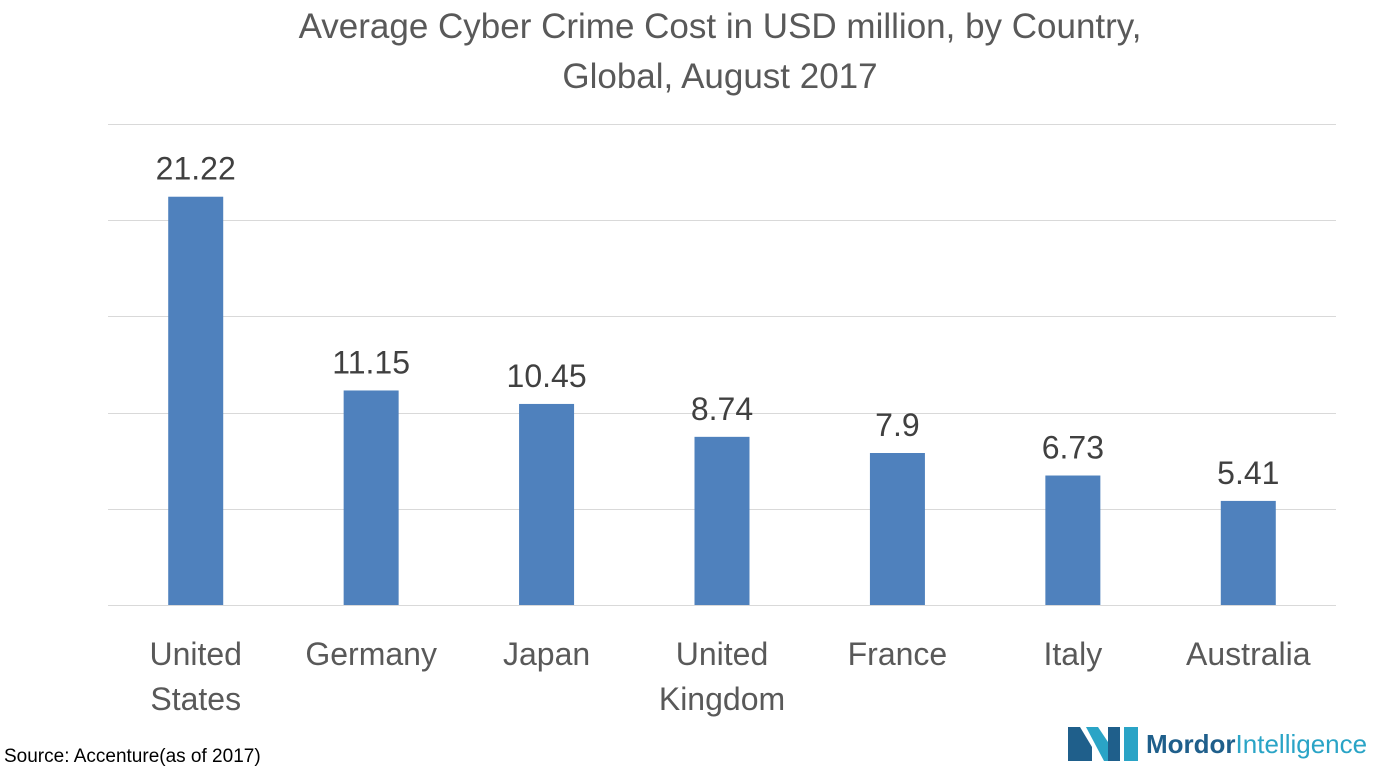 This screenshot has width=1388, height=771. I want to click on category-label: Italy, so click(1073, 654).